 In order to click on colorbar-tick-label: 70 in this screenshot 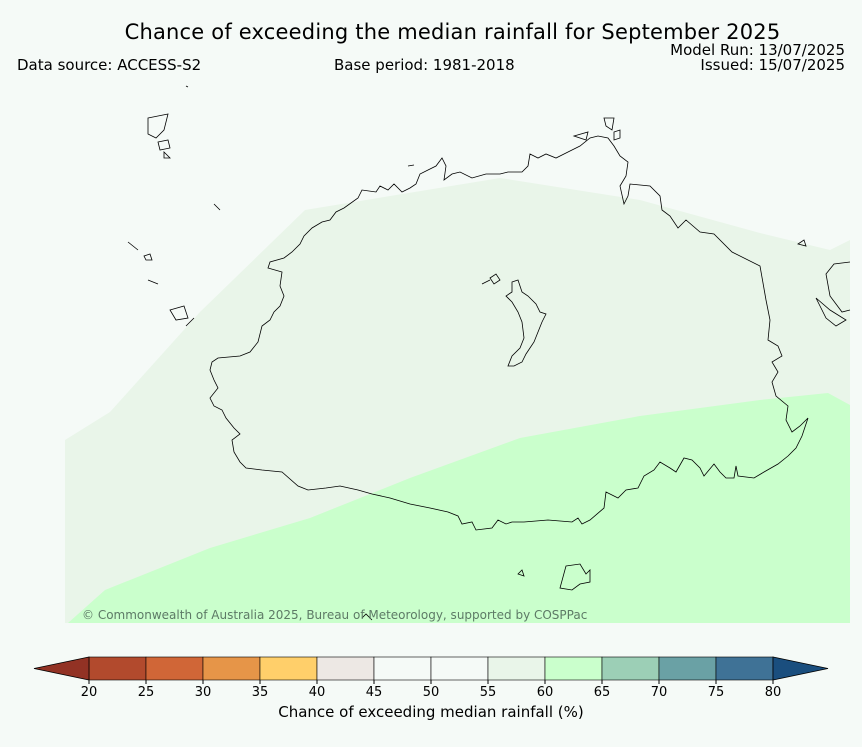, I will do `click(659, 692)`.